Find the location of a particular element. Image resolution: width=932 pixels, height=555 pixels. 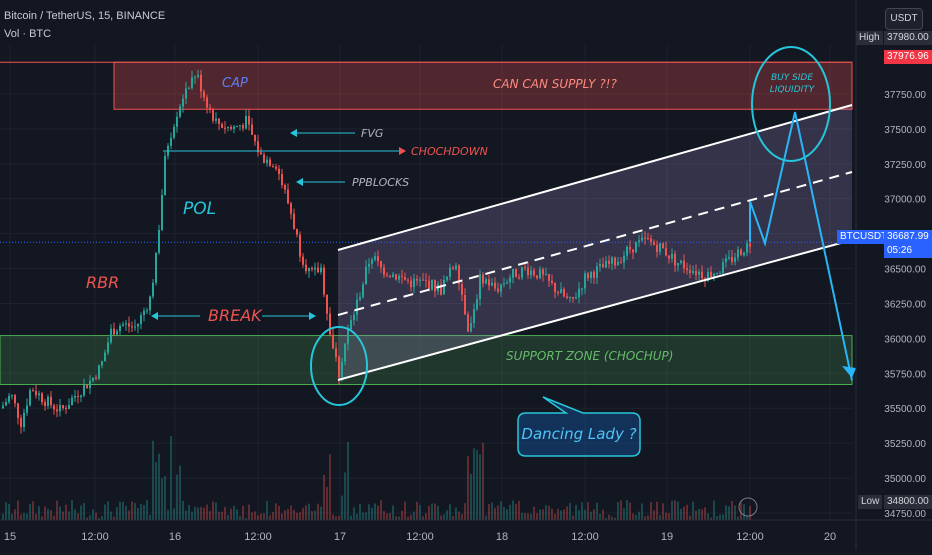

y-tick-label: 36250.00 is located at coordinates (905, 304).